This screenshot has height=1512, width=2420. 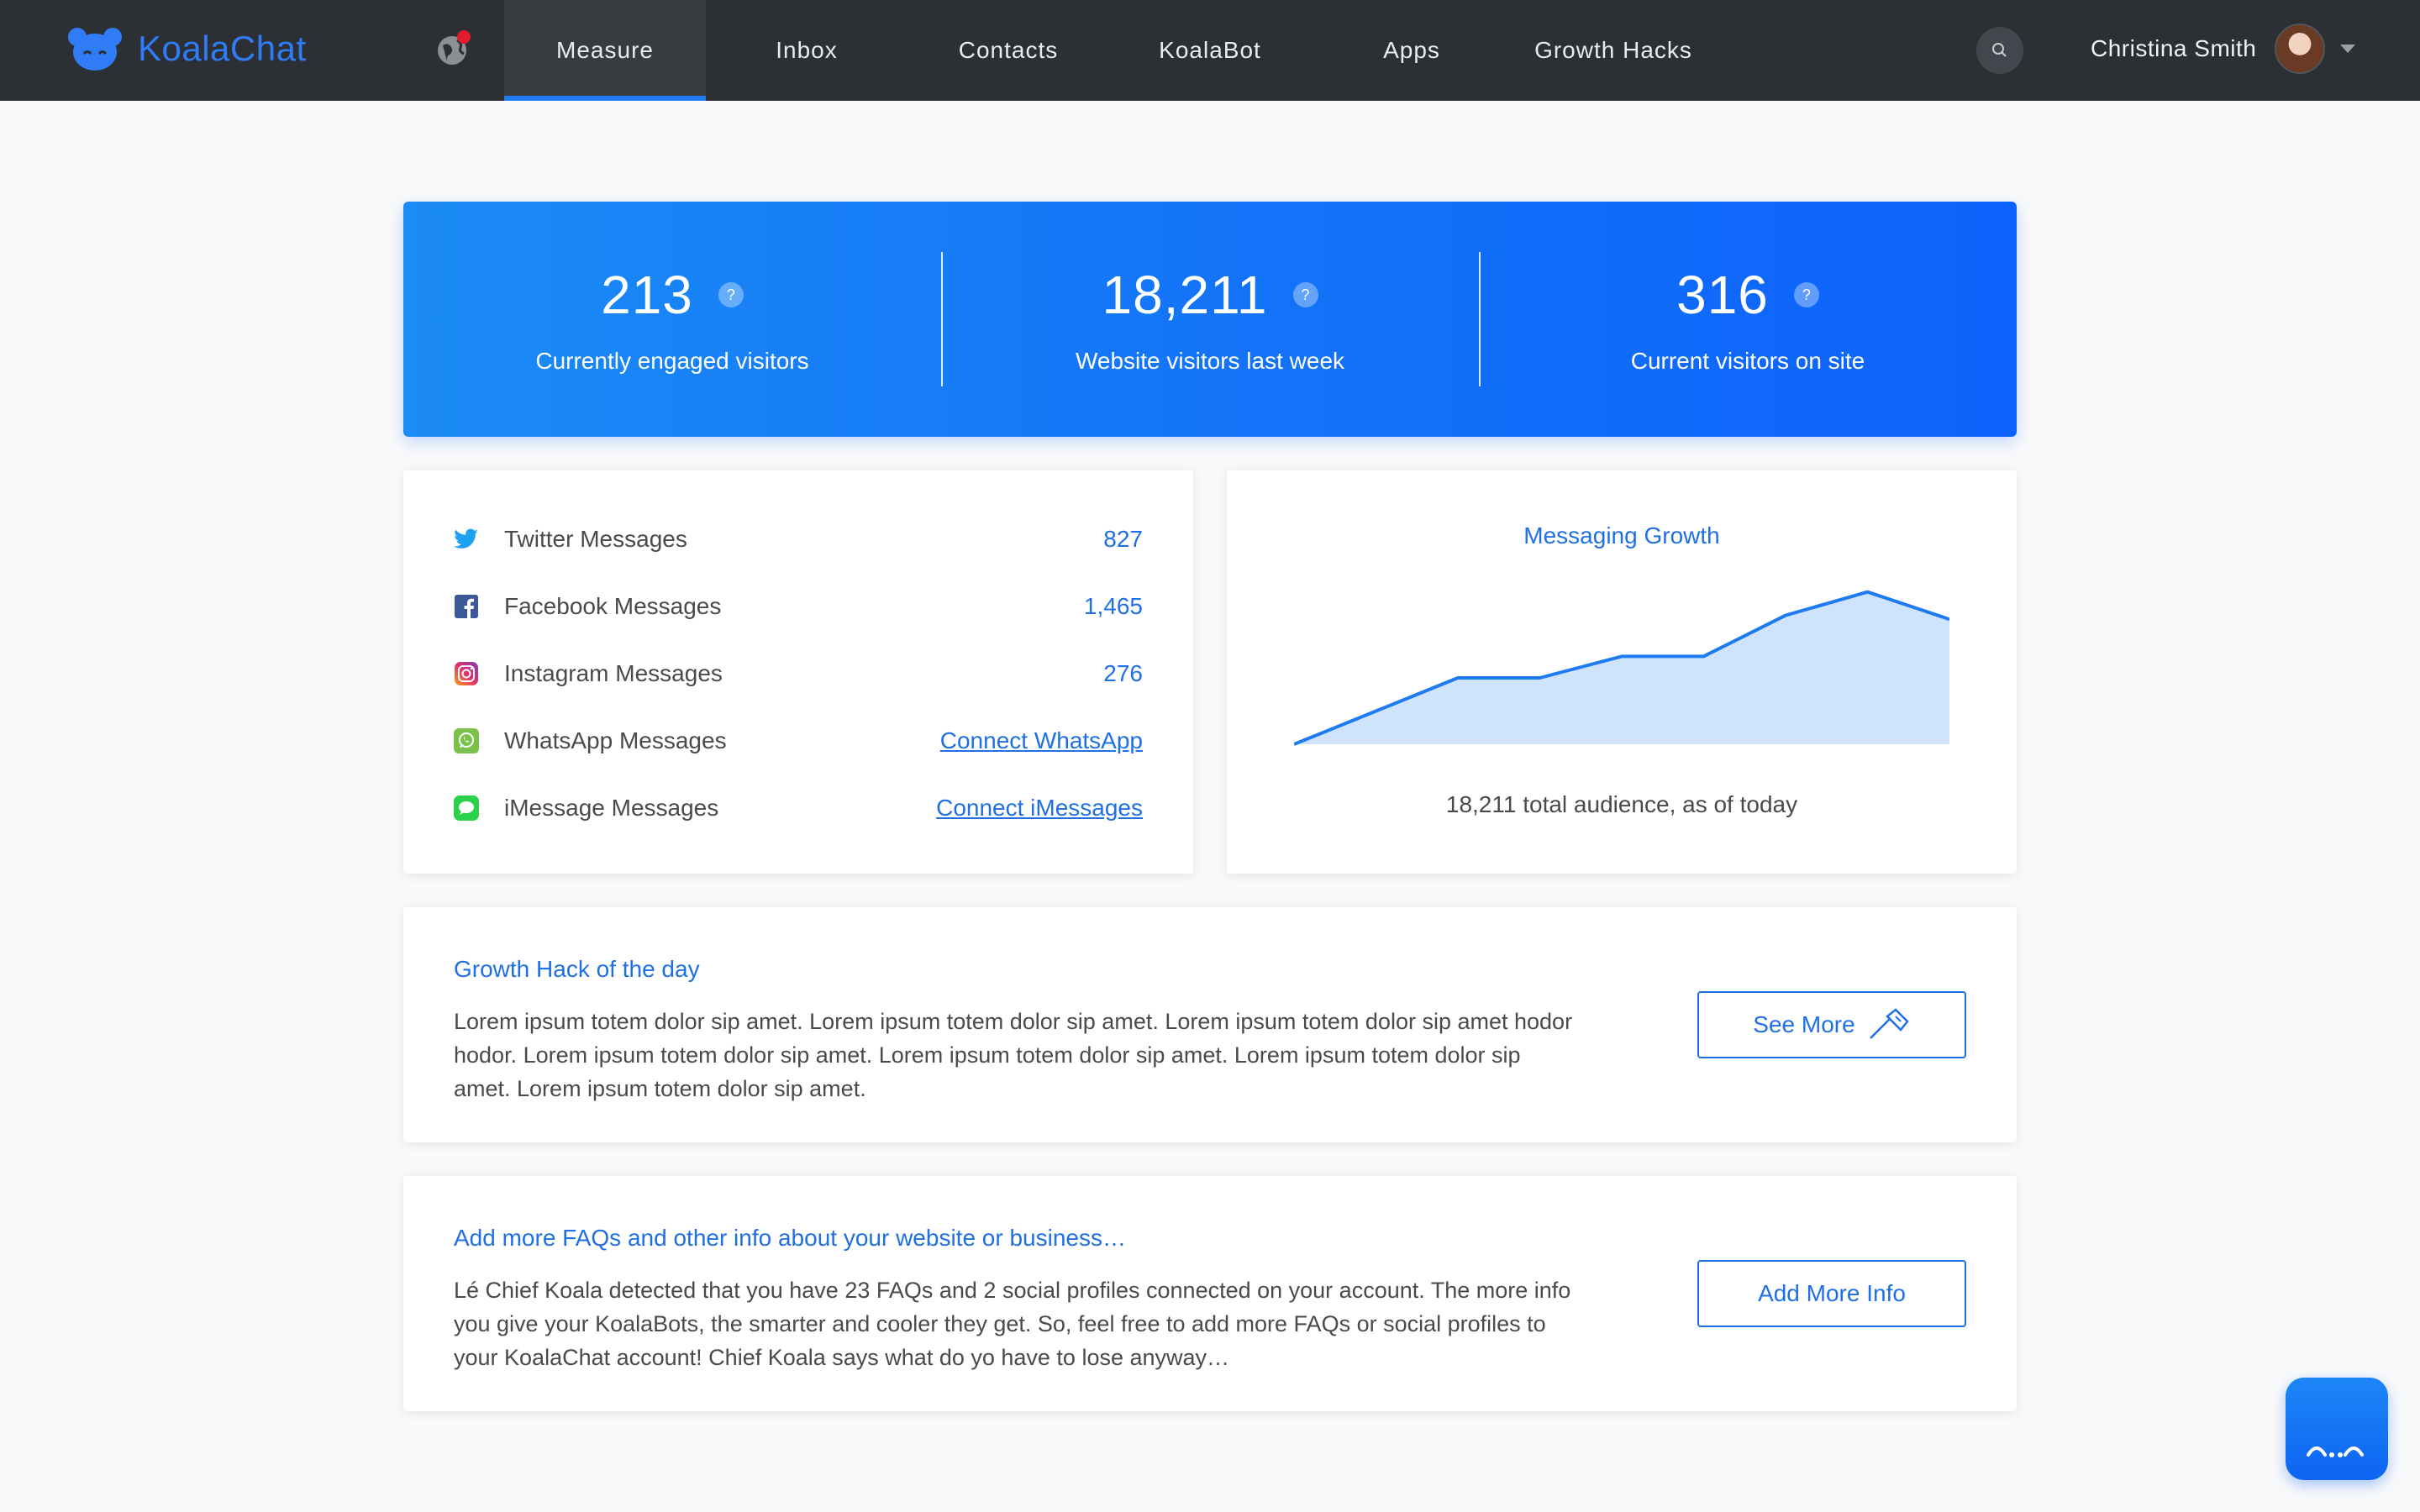 I want to click on app-name: KoalaChat, so click(x=223, y=48).